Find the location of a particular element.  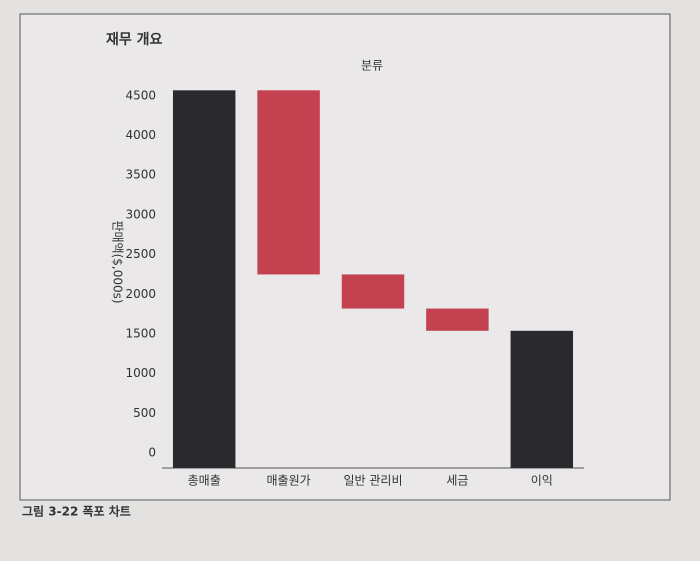

x-tick-label: 세금 is located at coordinates (457, 481).